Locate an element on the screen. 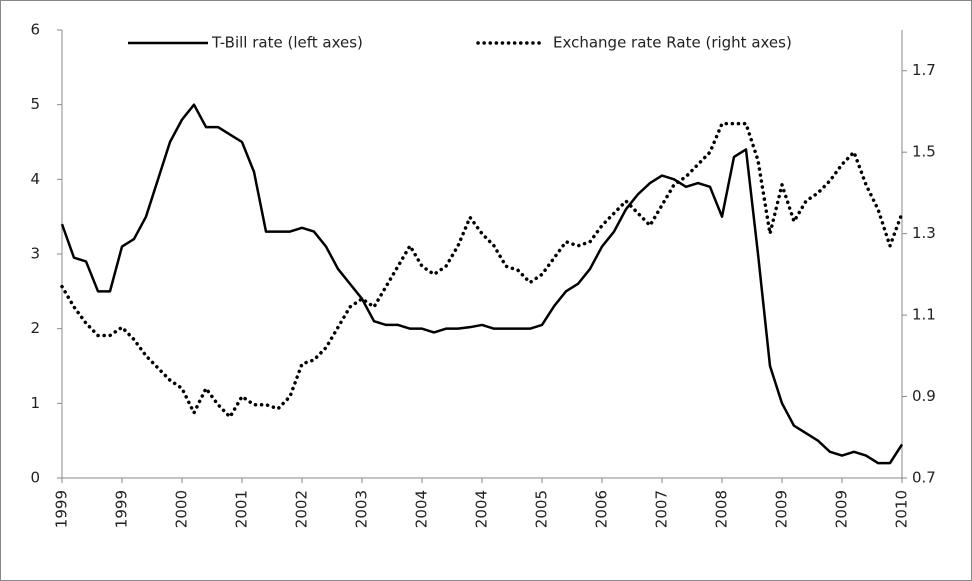 The width and height of the screenshot is (972, 581). x-tick-label: 2003 is located at coordinates (362, 509).